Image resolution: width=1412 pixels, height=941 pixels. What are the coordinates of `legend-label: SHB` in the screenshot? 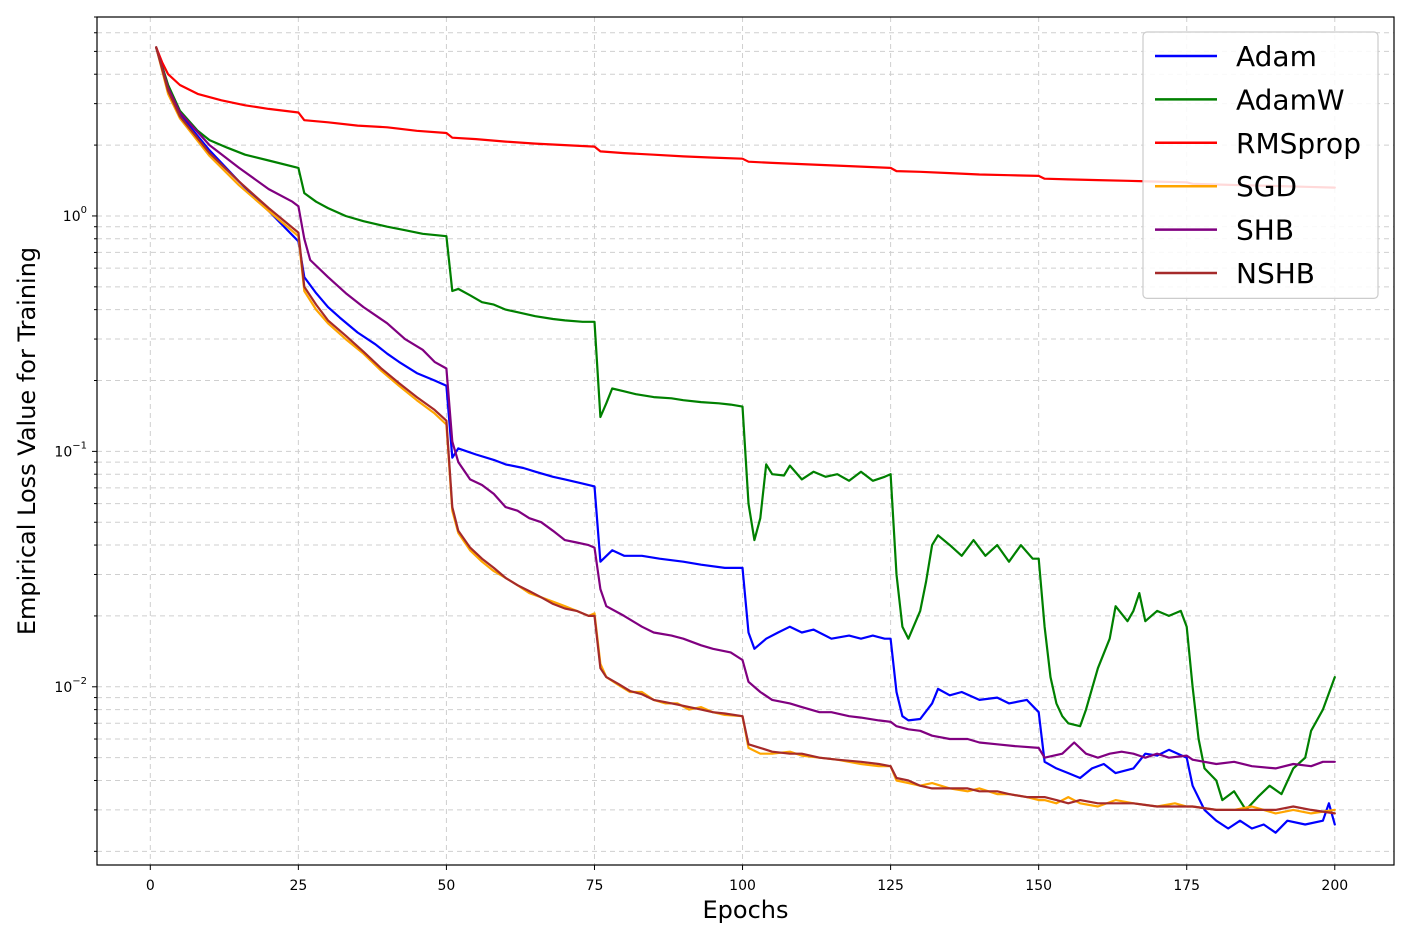 It's located at (1265, 230).